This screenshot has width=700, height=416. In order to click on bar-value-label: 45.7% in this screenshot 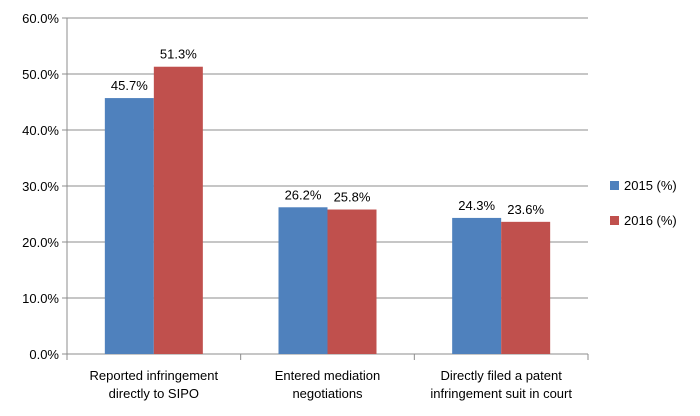, I will do `click(129, 85)`.